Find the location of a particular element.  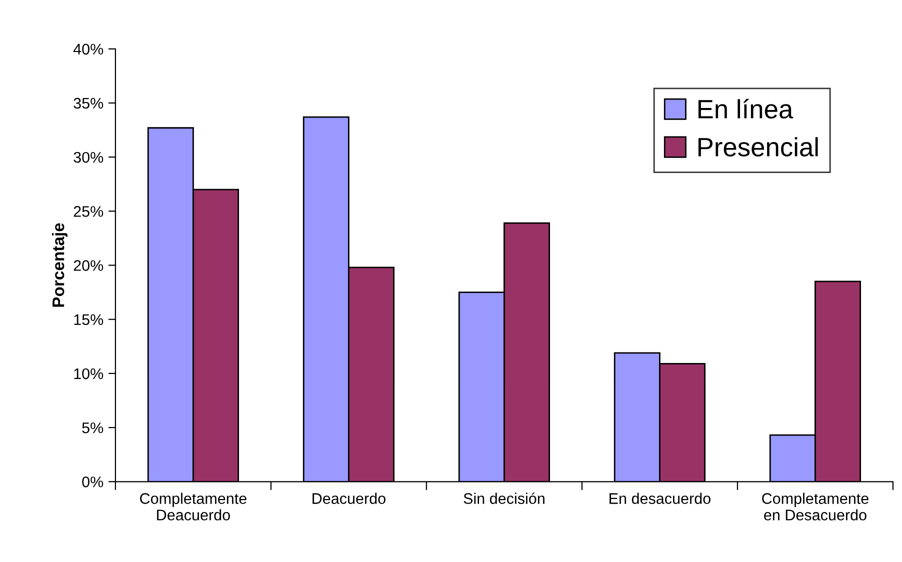

y-tick-label: 35% is located at coordinates (89, 103).